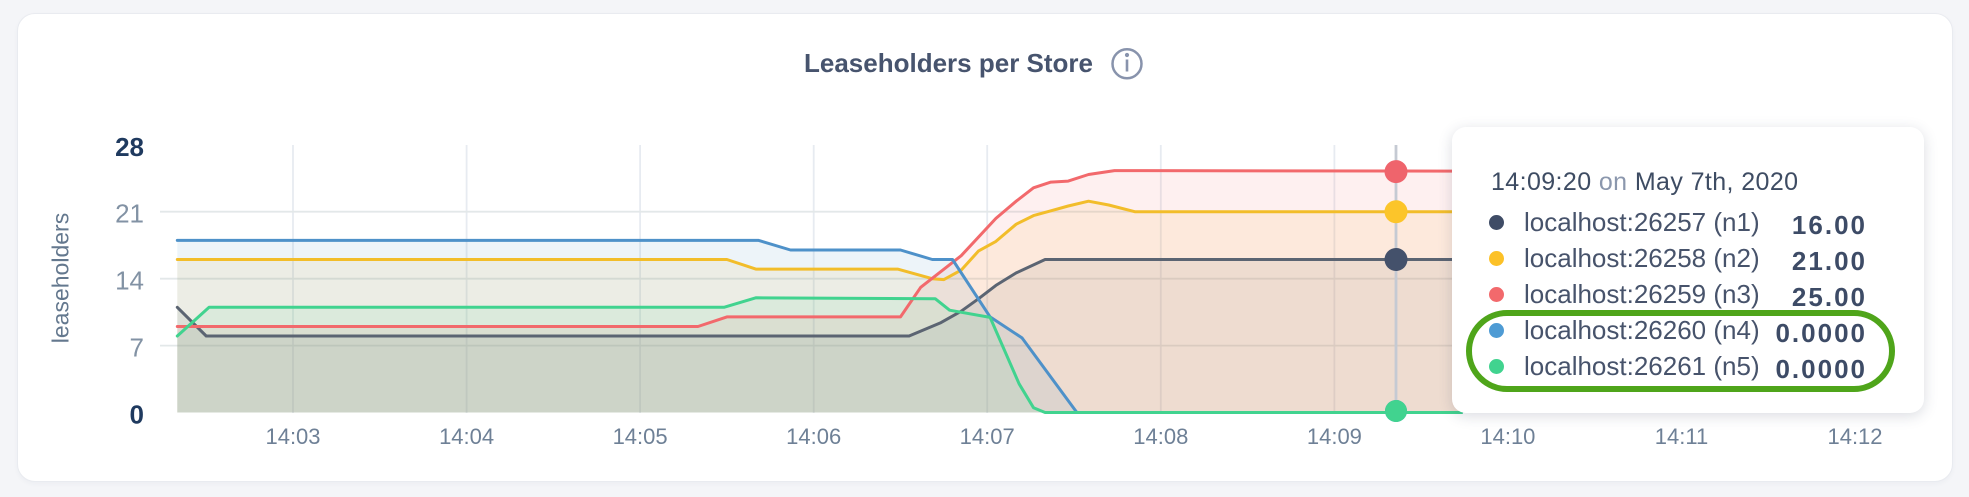 The image size is (1969, 497). I want to click on svg-text: 28, so click(129, 147).